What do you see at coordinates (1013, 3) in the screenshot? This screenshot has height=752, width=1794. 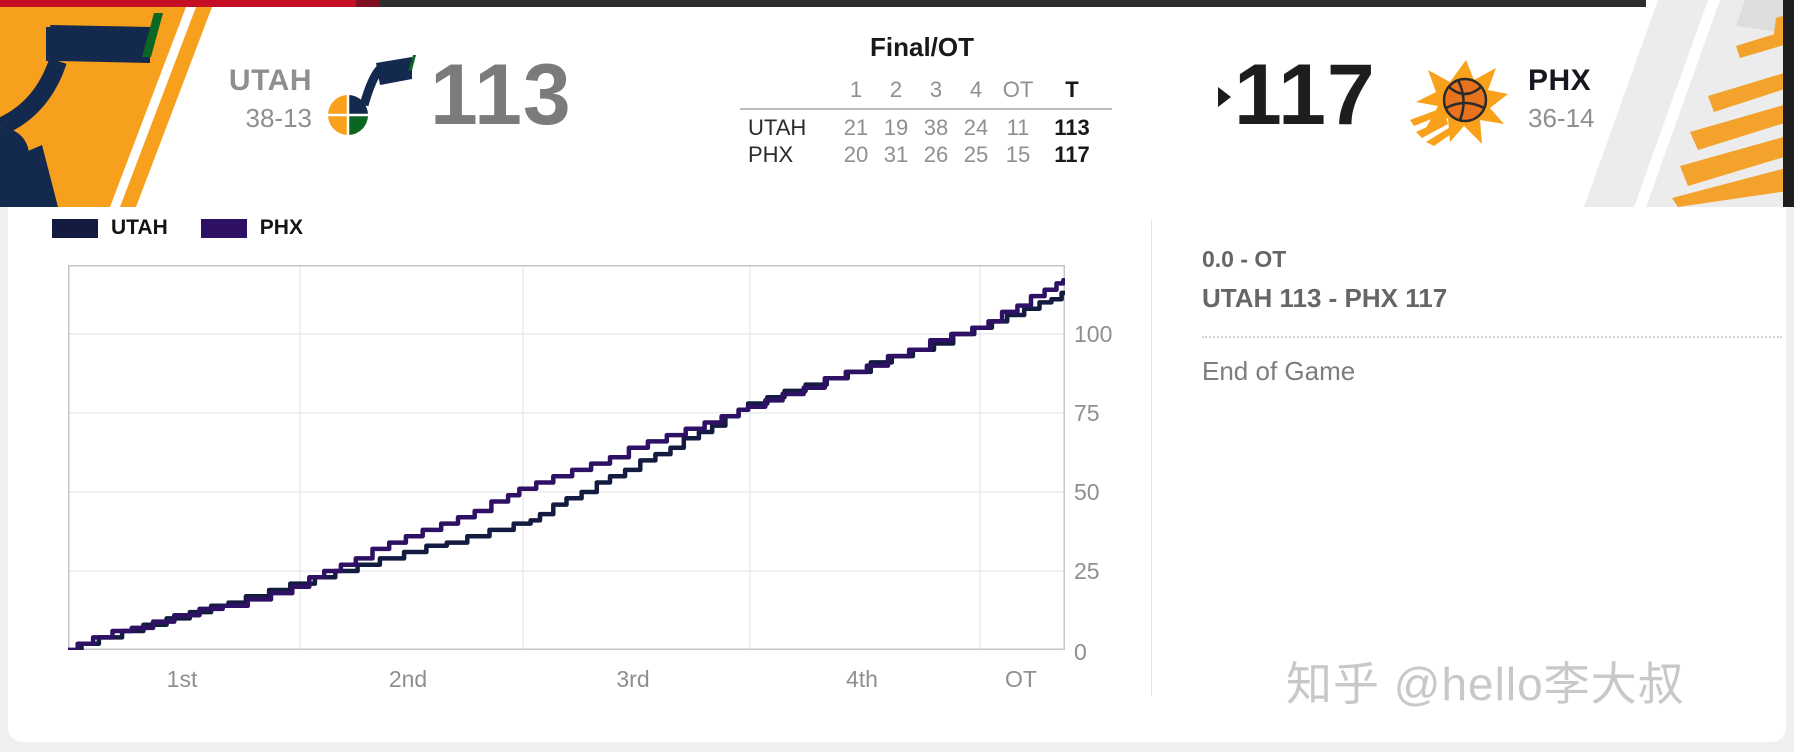 I see `top-bar-dark` at bounding box center [1013, 3].